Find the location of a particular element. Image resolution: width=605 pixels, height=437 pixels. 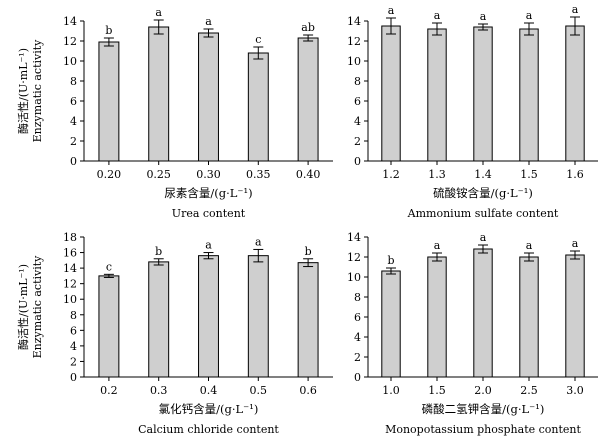

x-tick-label: 0.4 is located at coordinates (209, 390).